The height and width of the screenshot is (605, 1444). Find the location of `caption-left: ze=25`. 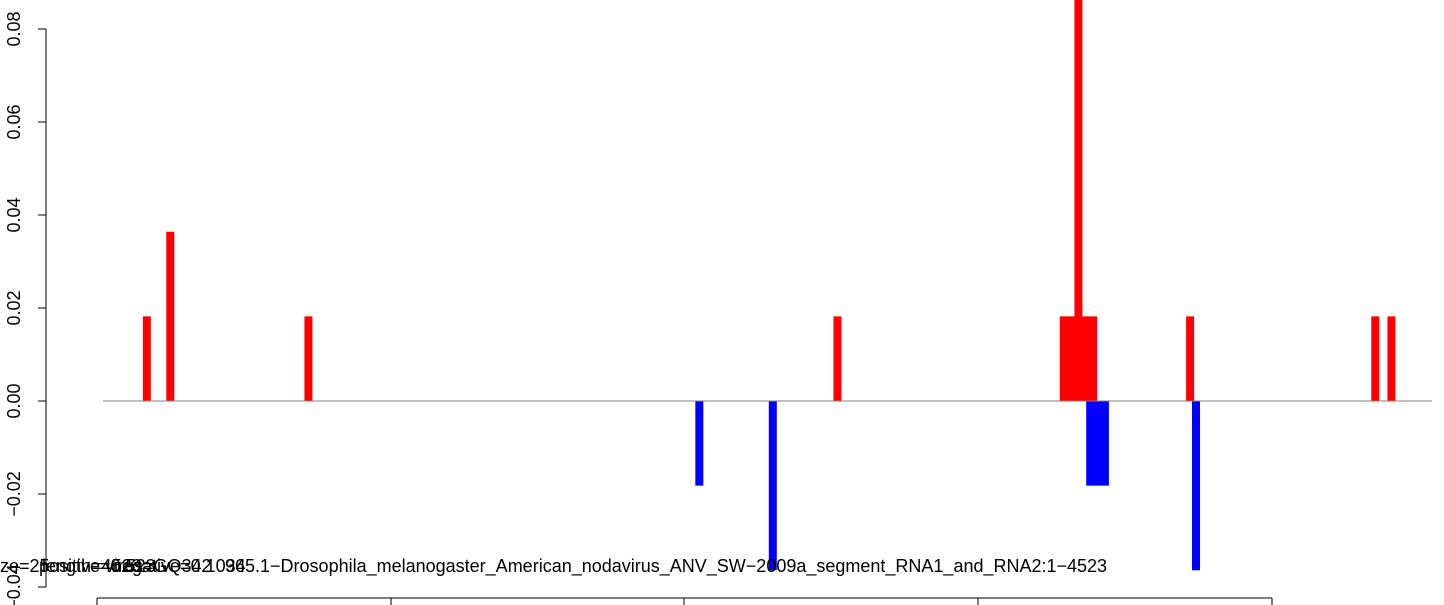

caption-left: ze=25 is located at coordinates (25, 566).